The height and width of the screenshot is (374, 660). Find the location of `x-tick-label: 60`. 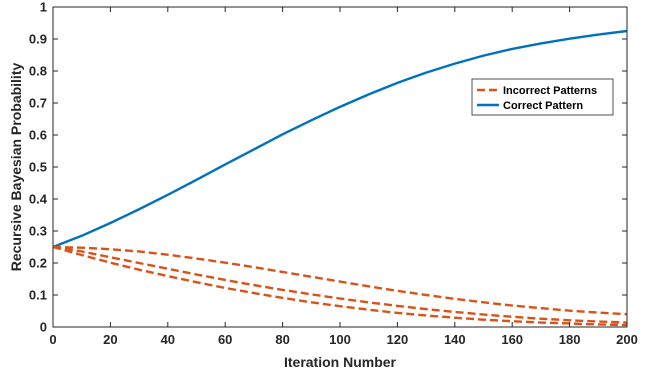

x-tick-label: 60 is located at coordinates (225, 339).